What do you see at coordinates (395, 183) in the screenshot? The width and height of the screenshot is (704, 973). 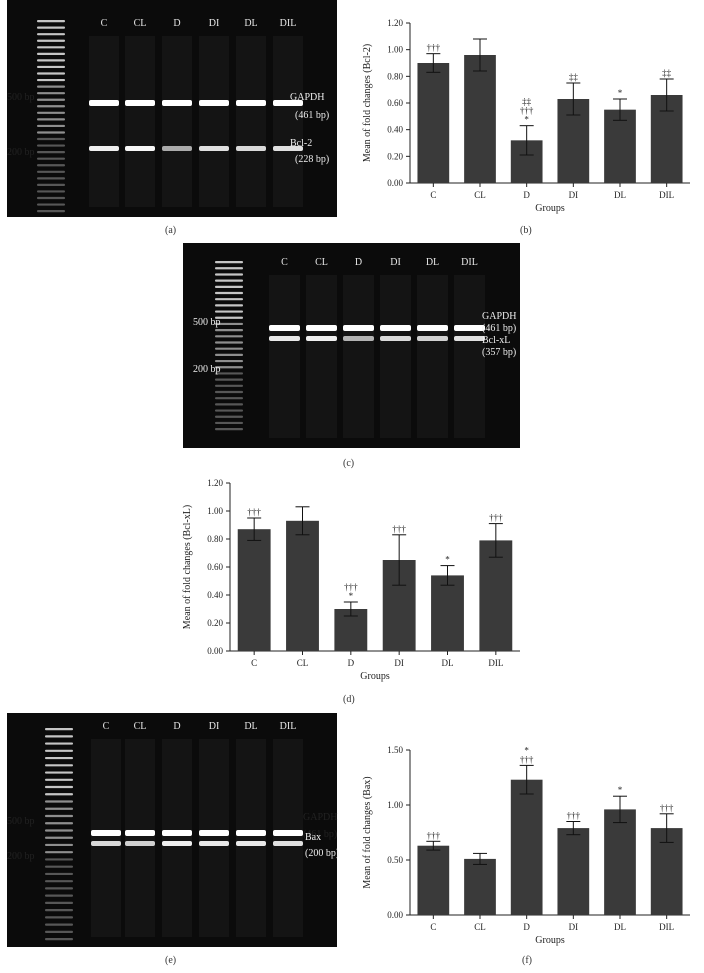 I see `y-tick-label: 0.00` at bounding box center [395, 183].